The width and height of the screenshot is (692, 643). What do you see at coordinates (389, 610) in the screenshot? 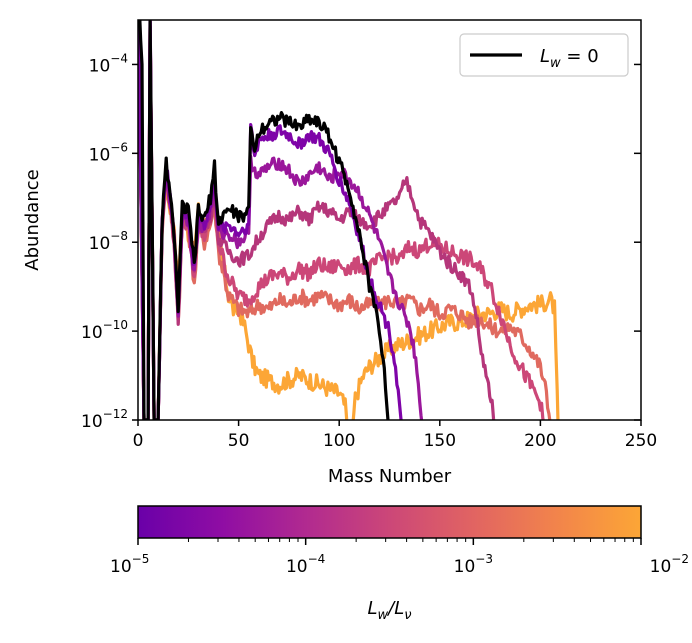
I see `colorbar-label: Lw/Lν` at bounding box center [389, 610].